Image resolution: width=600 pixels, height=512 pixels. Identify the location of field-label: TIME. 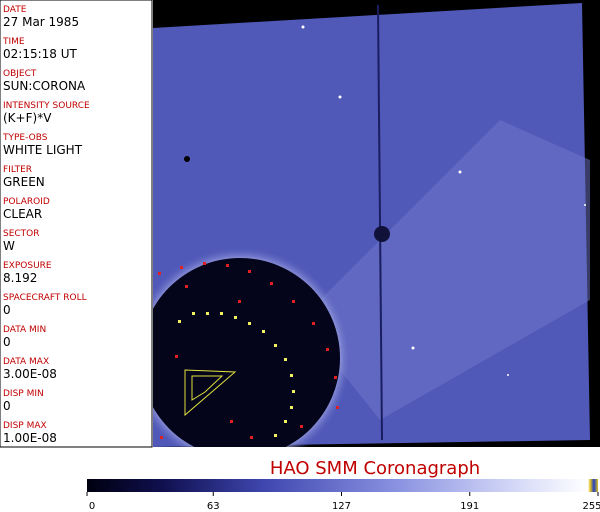
(13, 42).